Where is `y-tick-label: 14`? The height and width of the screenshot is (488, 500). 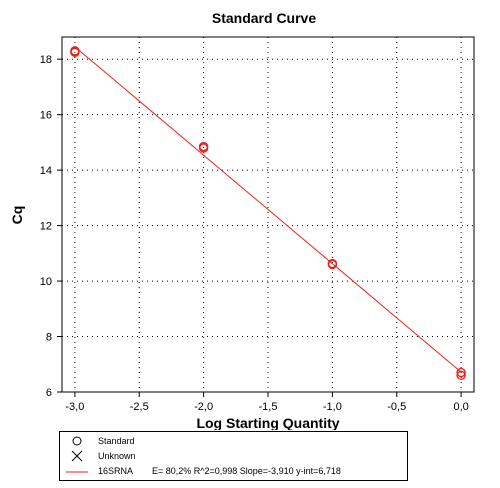 y-tick-label: 14 is located at coordinates (46, 171).